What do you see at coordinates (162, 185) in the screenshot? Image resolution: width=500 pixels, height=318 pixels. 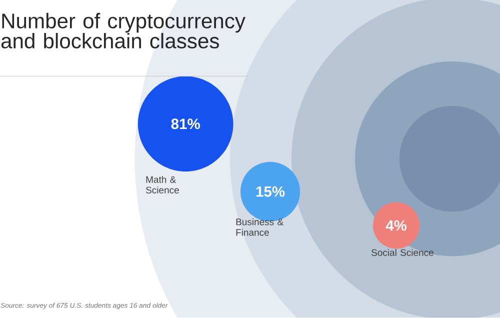 I see `category-label: Math & Science` at bounding box center [162, 185].